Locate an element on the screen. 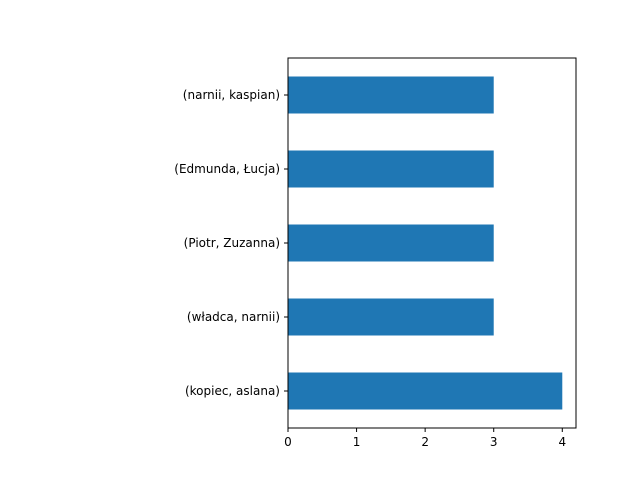 The image size is (640, 485). x-axis: 0 1 2 3 4 is located at coordinates (425, 438).